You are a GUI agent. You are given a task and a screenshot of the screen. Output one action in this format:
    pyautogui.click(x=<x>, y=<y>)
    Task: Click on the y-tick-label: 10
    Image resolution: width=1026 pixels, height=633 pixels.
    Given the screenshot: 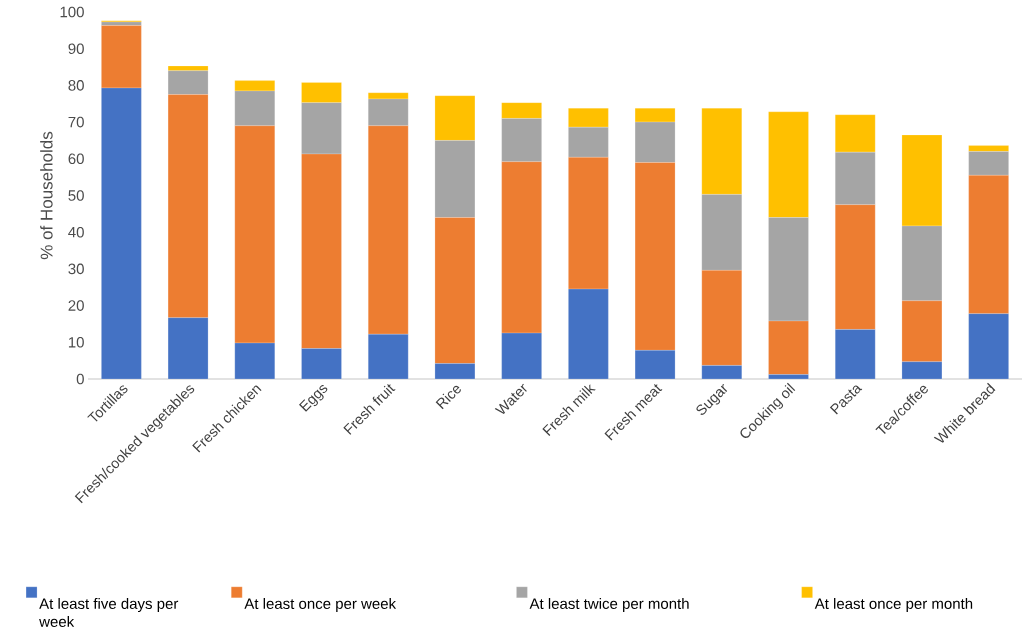 What is the action you would take?
    pyautogui.click(x=76, y=342)
    